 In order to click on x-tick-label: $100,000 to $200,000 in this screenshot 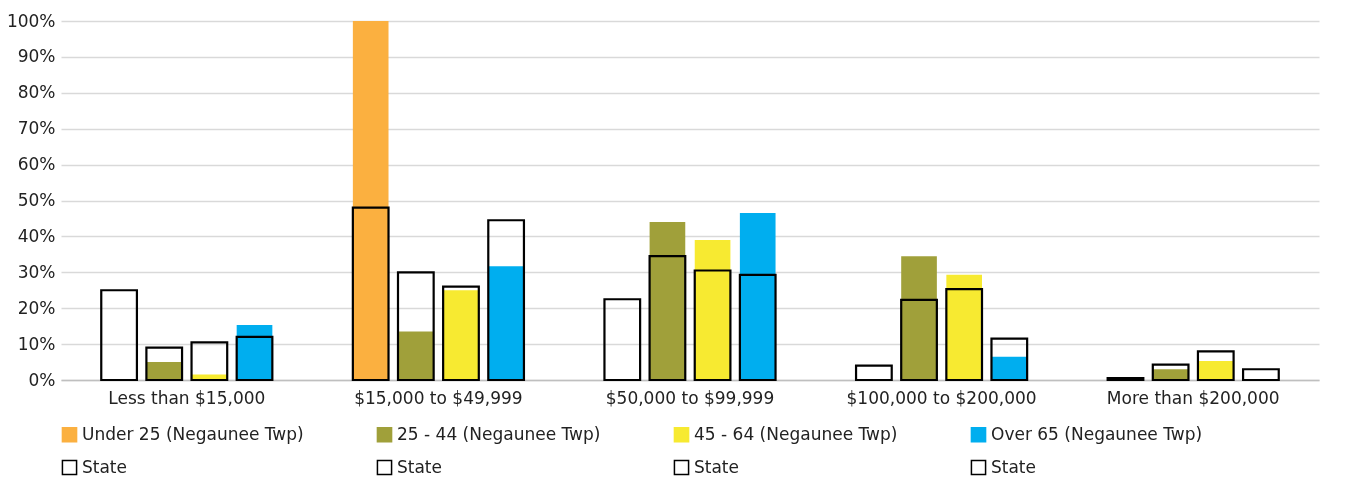, I will do `click(941, 397)`.